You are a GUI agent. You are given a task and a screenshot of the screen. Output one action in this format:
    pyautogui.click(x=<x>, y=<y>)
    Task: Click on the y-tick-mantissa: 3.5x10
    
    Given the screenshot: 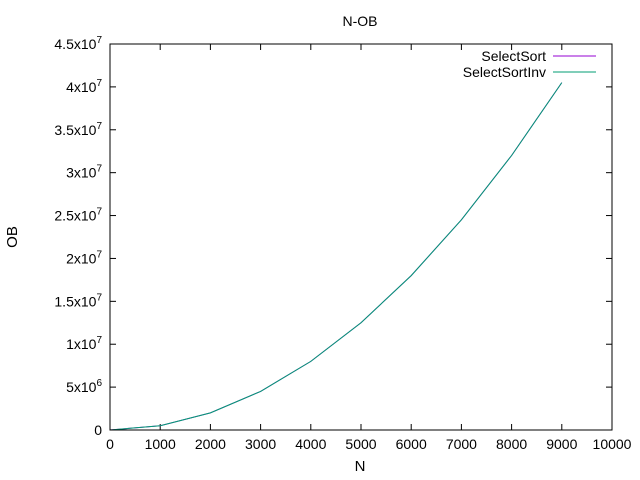 What is the action you would take?
    pyautogui.click(x=75, y=130)
    